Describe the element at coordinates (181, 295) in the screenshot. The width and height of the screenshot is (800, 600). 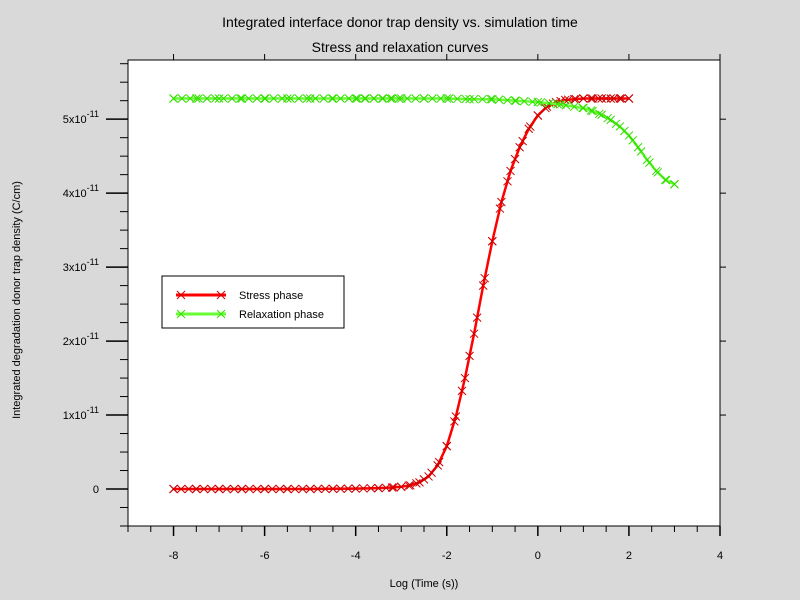
I see `legend-marker` at that location.